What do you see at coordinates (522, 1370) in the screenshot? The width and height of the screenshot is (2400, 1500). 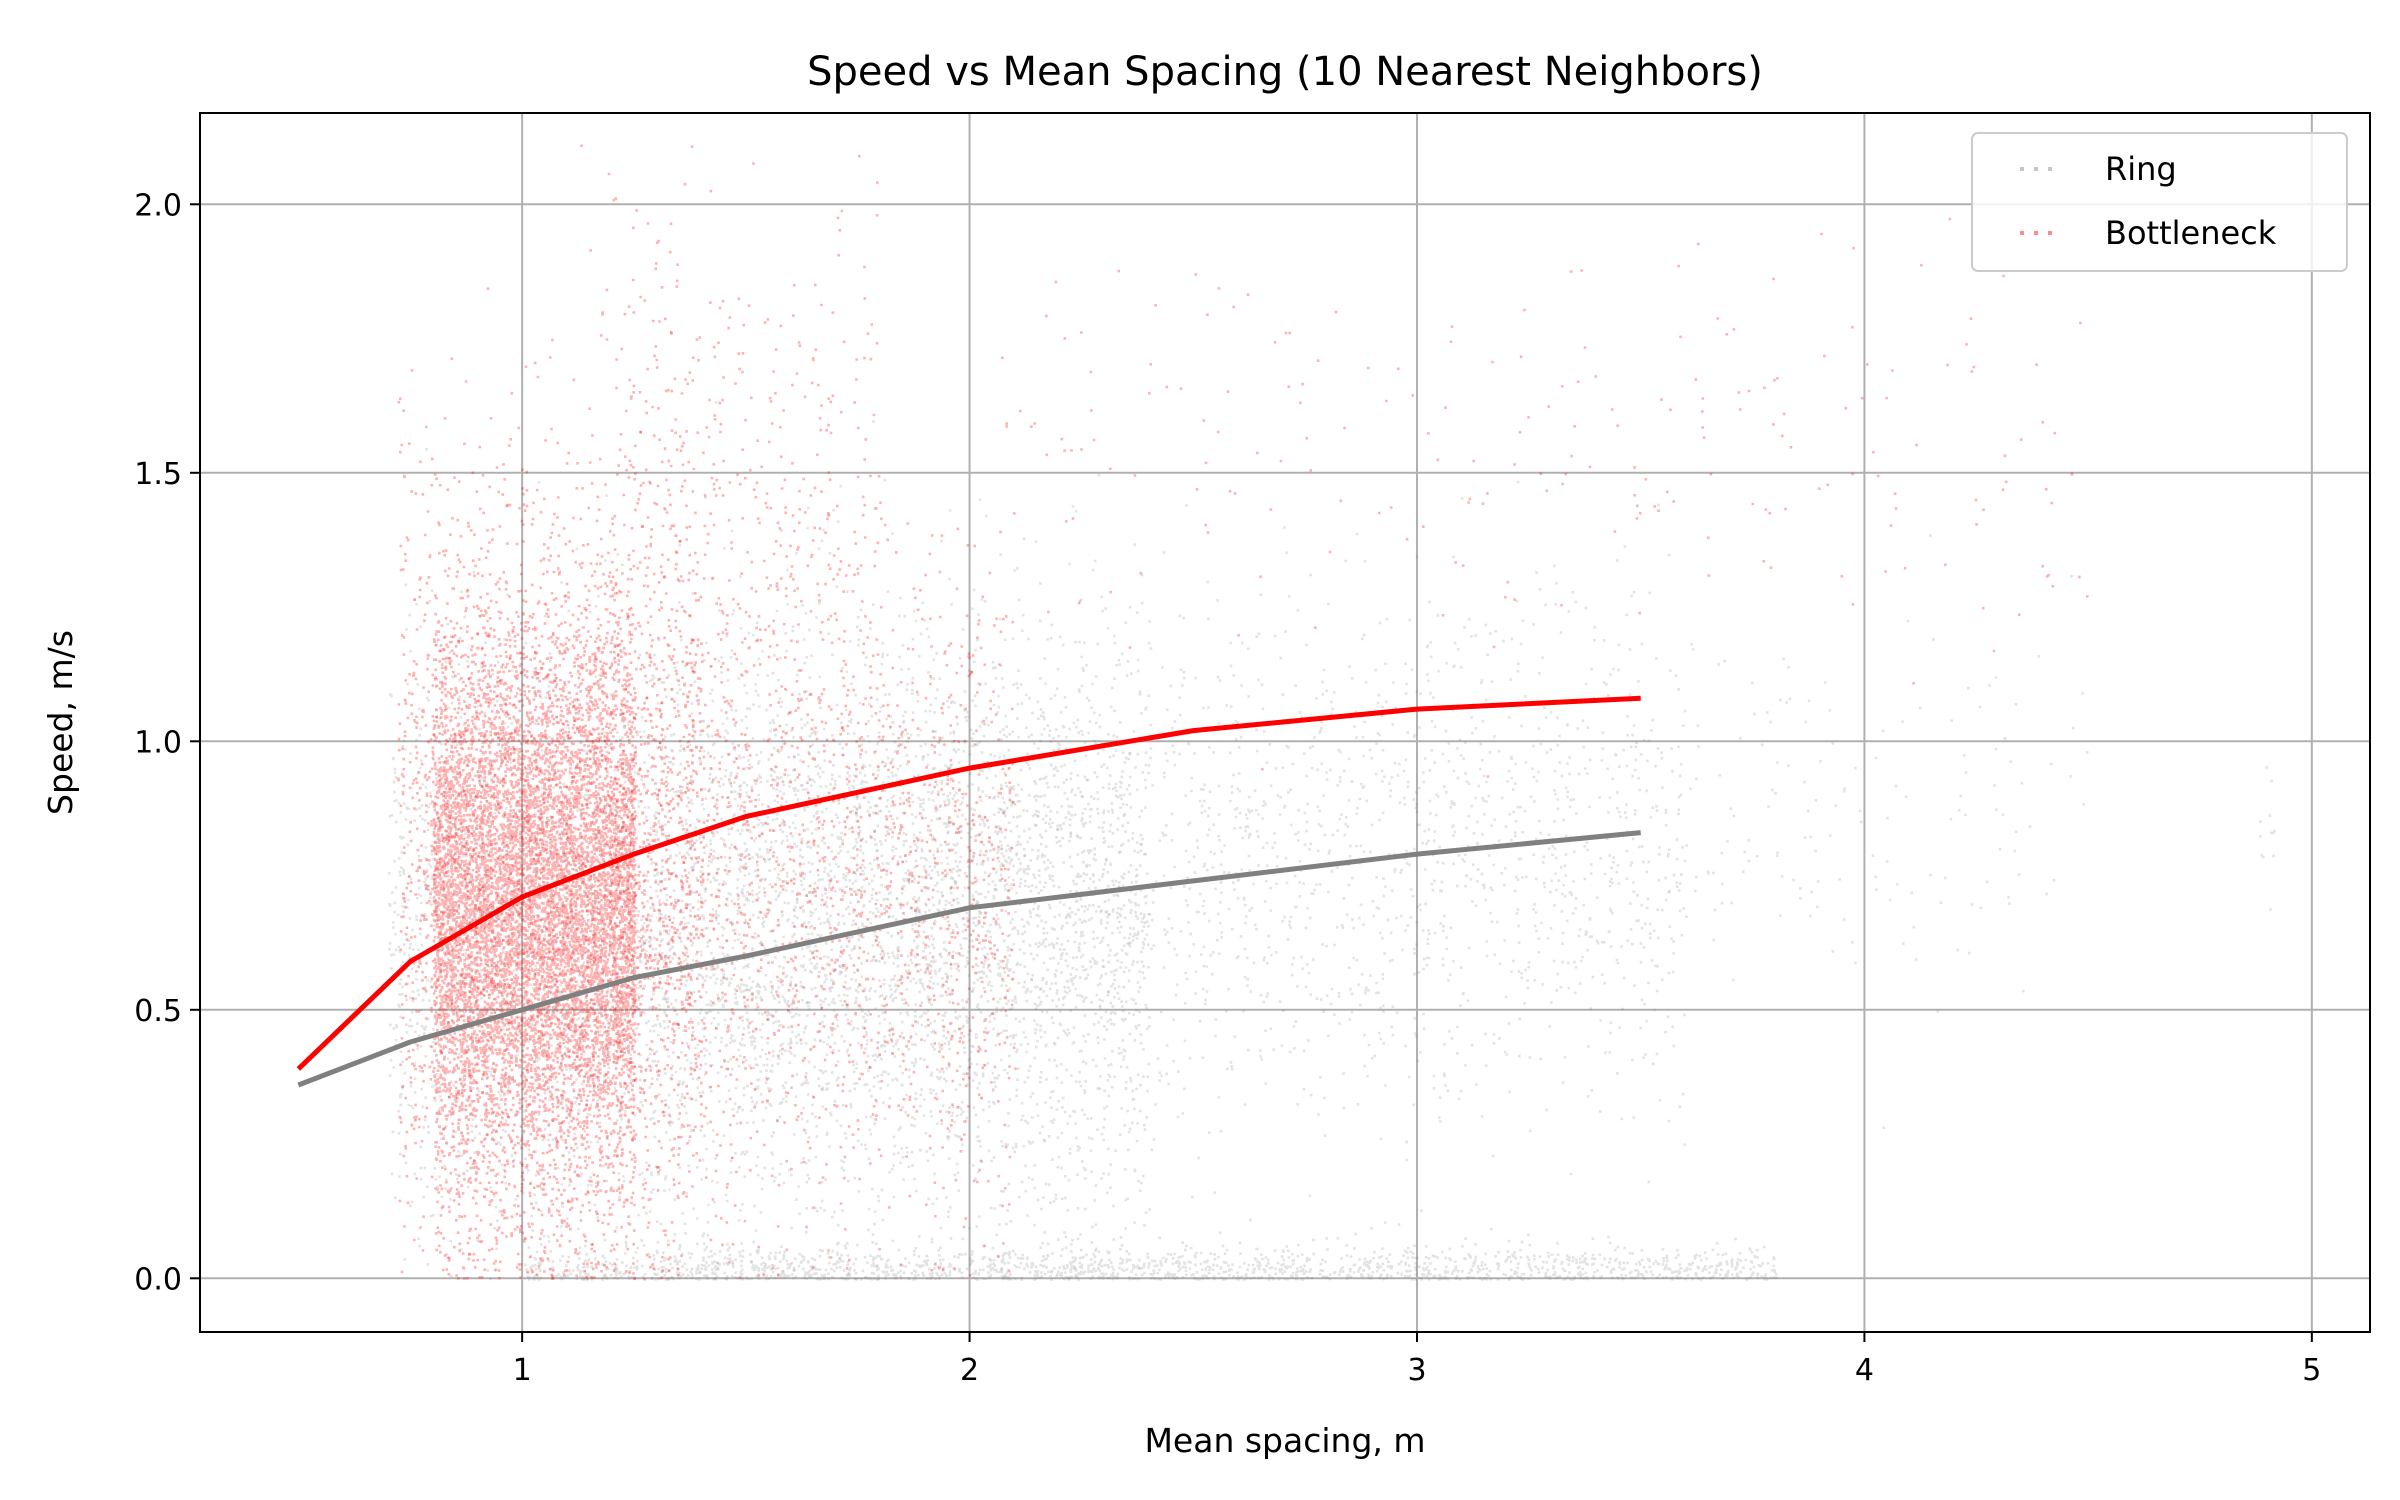 I see `x-tick-label-0: 1` at bounding box center [522, 1370].